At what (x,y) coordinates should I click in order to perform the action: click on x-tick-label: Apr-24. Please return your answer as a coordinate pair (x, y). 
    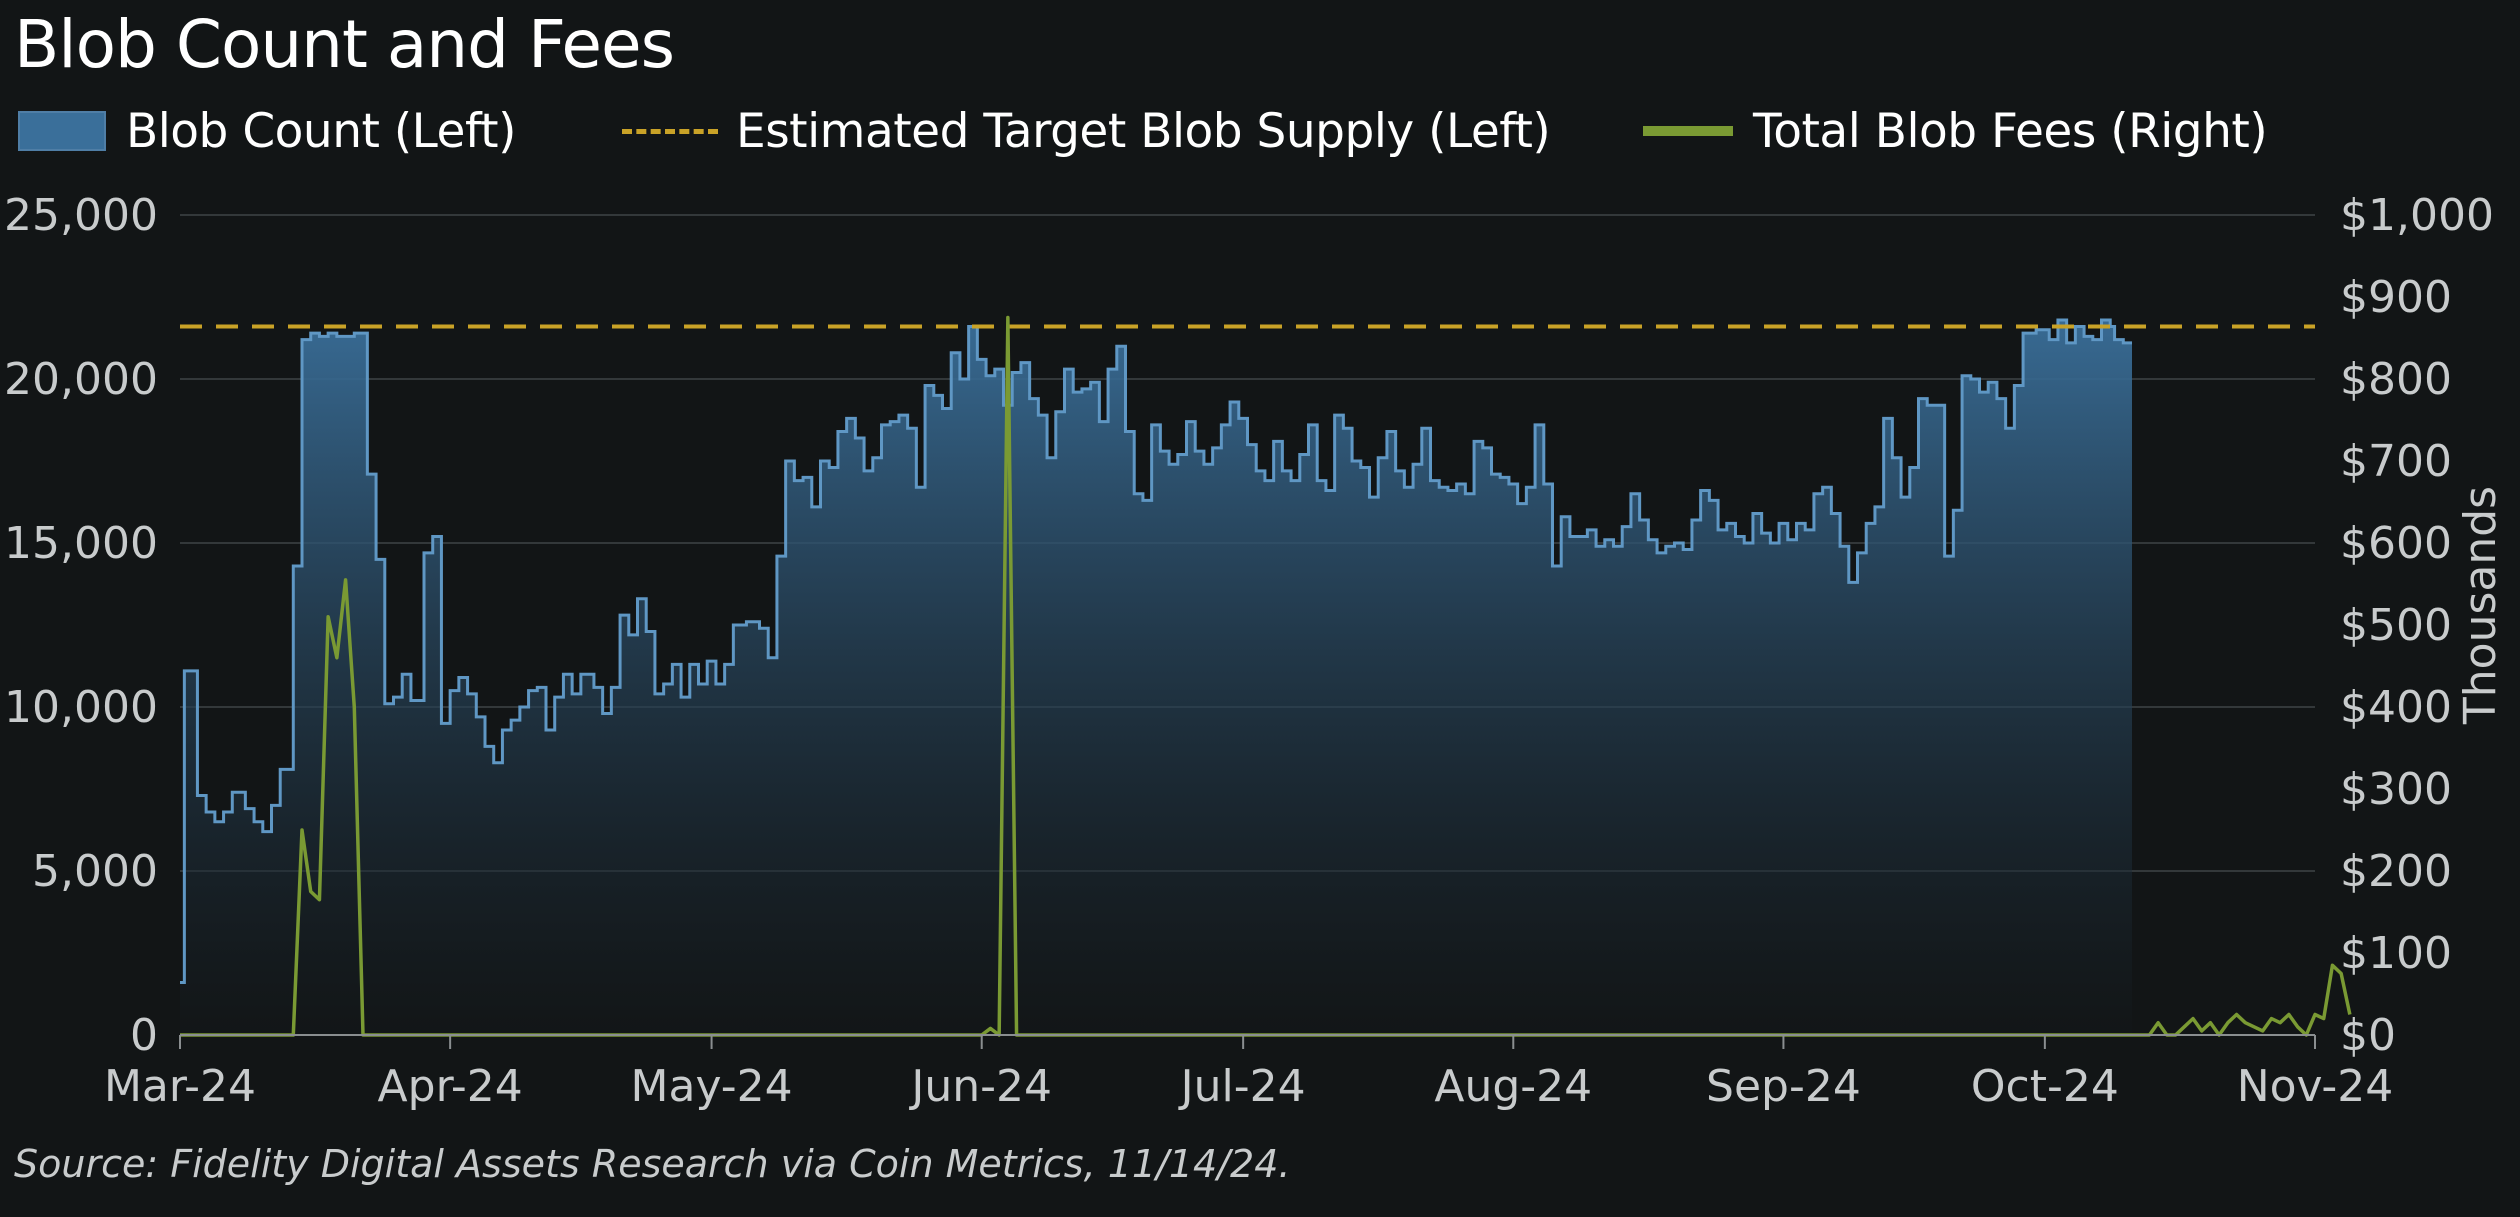
    Looking at the image, I should click on (450, 1086).